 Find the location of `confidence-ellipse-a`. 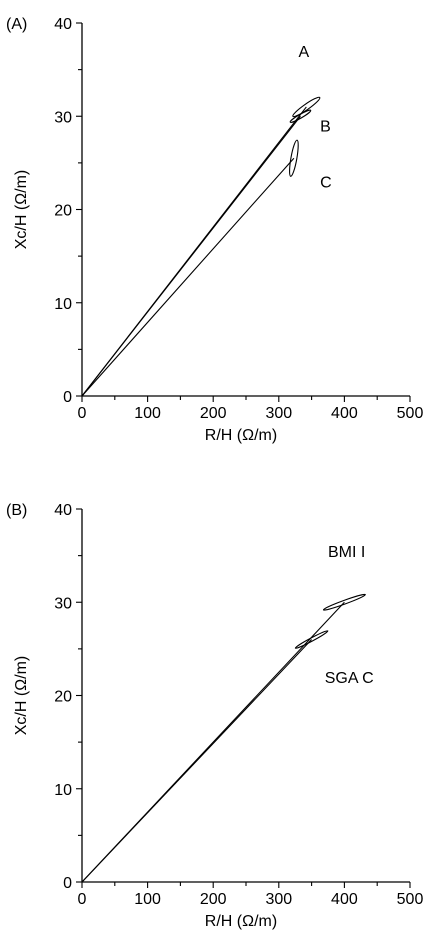

confidence-ellipse-a is located at coordinates (306, 107).